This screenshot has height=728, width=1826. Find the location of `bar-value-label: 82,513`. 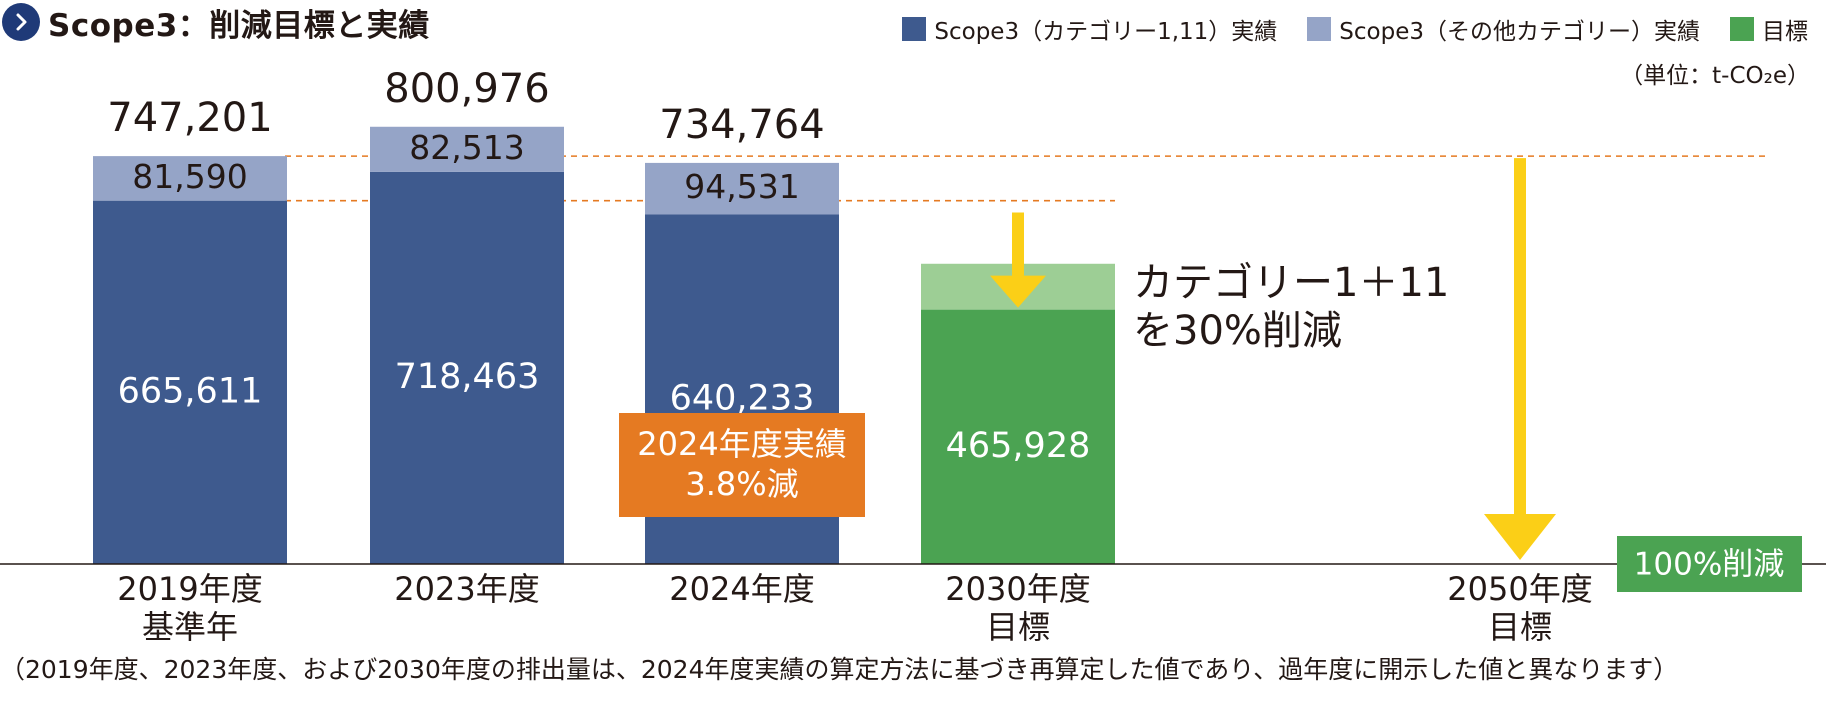

bar-value-label: 82,513 is located at coordinates (466, 147).